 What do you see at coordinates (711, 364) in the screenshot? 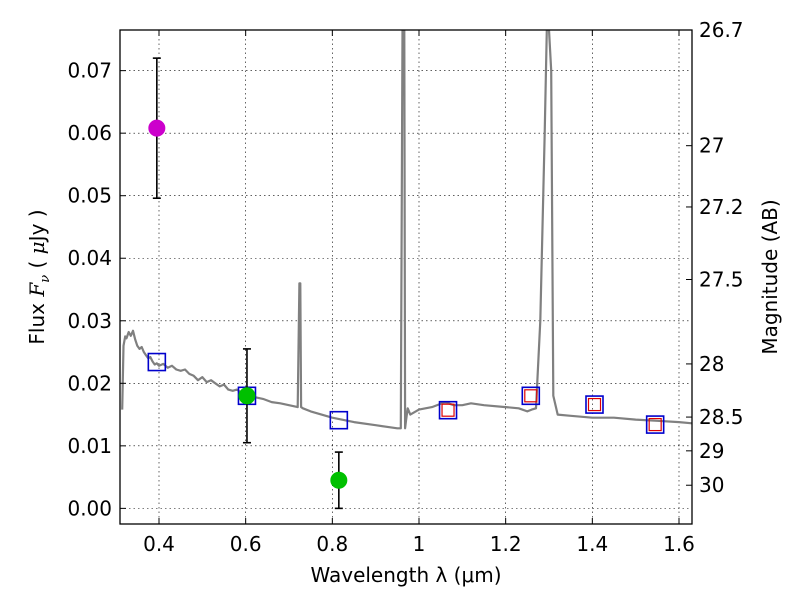
I see `y2-tick-label: 28` at bounding box center [711, 364].